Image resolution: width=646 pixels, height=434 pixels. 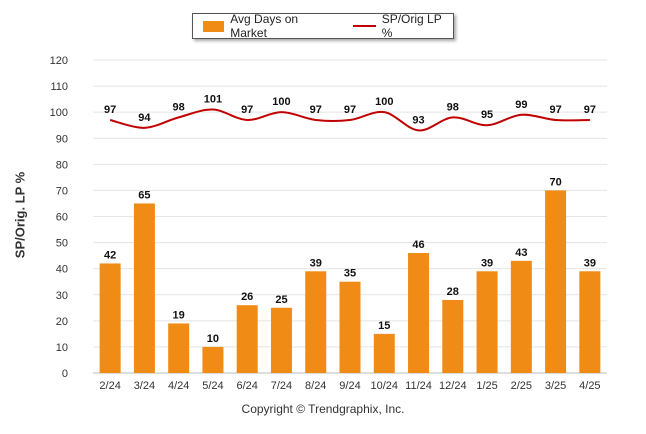 I want to click on y-tick-label: 120, so click(x=59, y=61).